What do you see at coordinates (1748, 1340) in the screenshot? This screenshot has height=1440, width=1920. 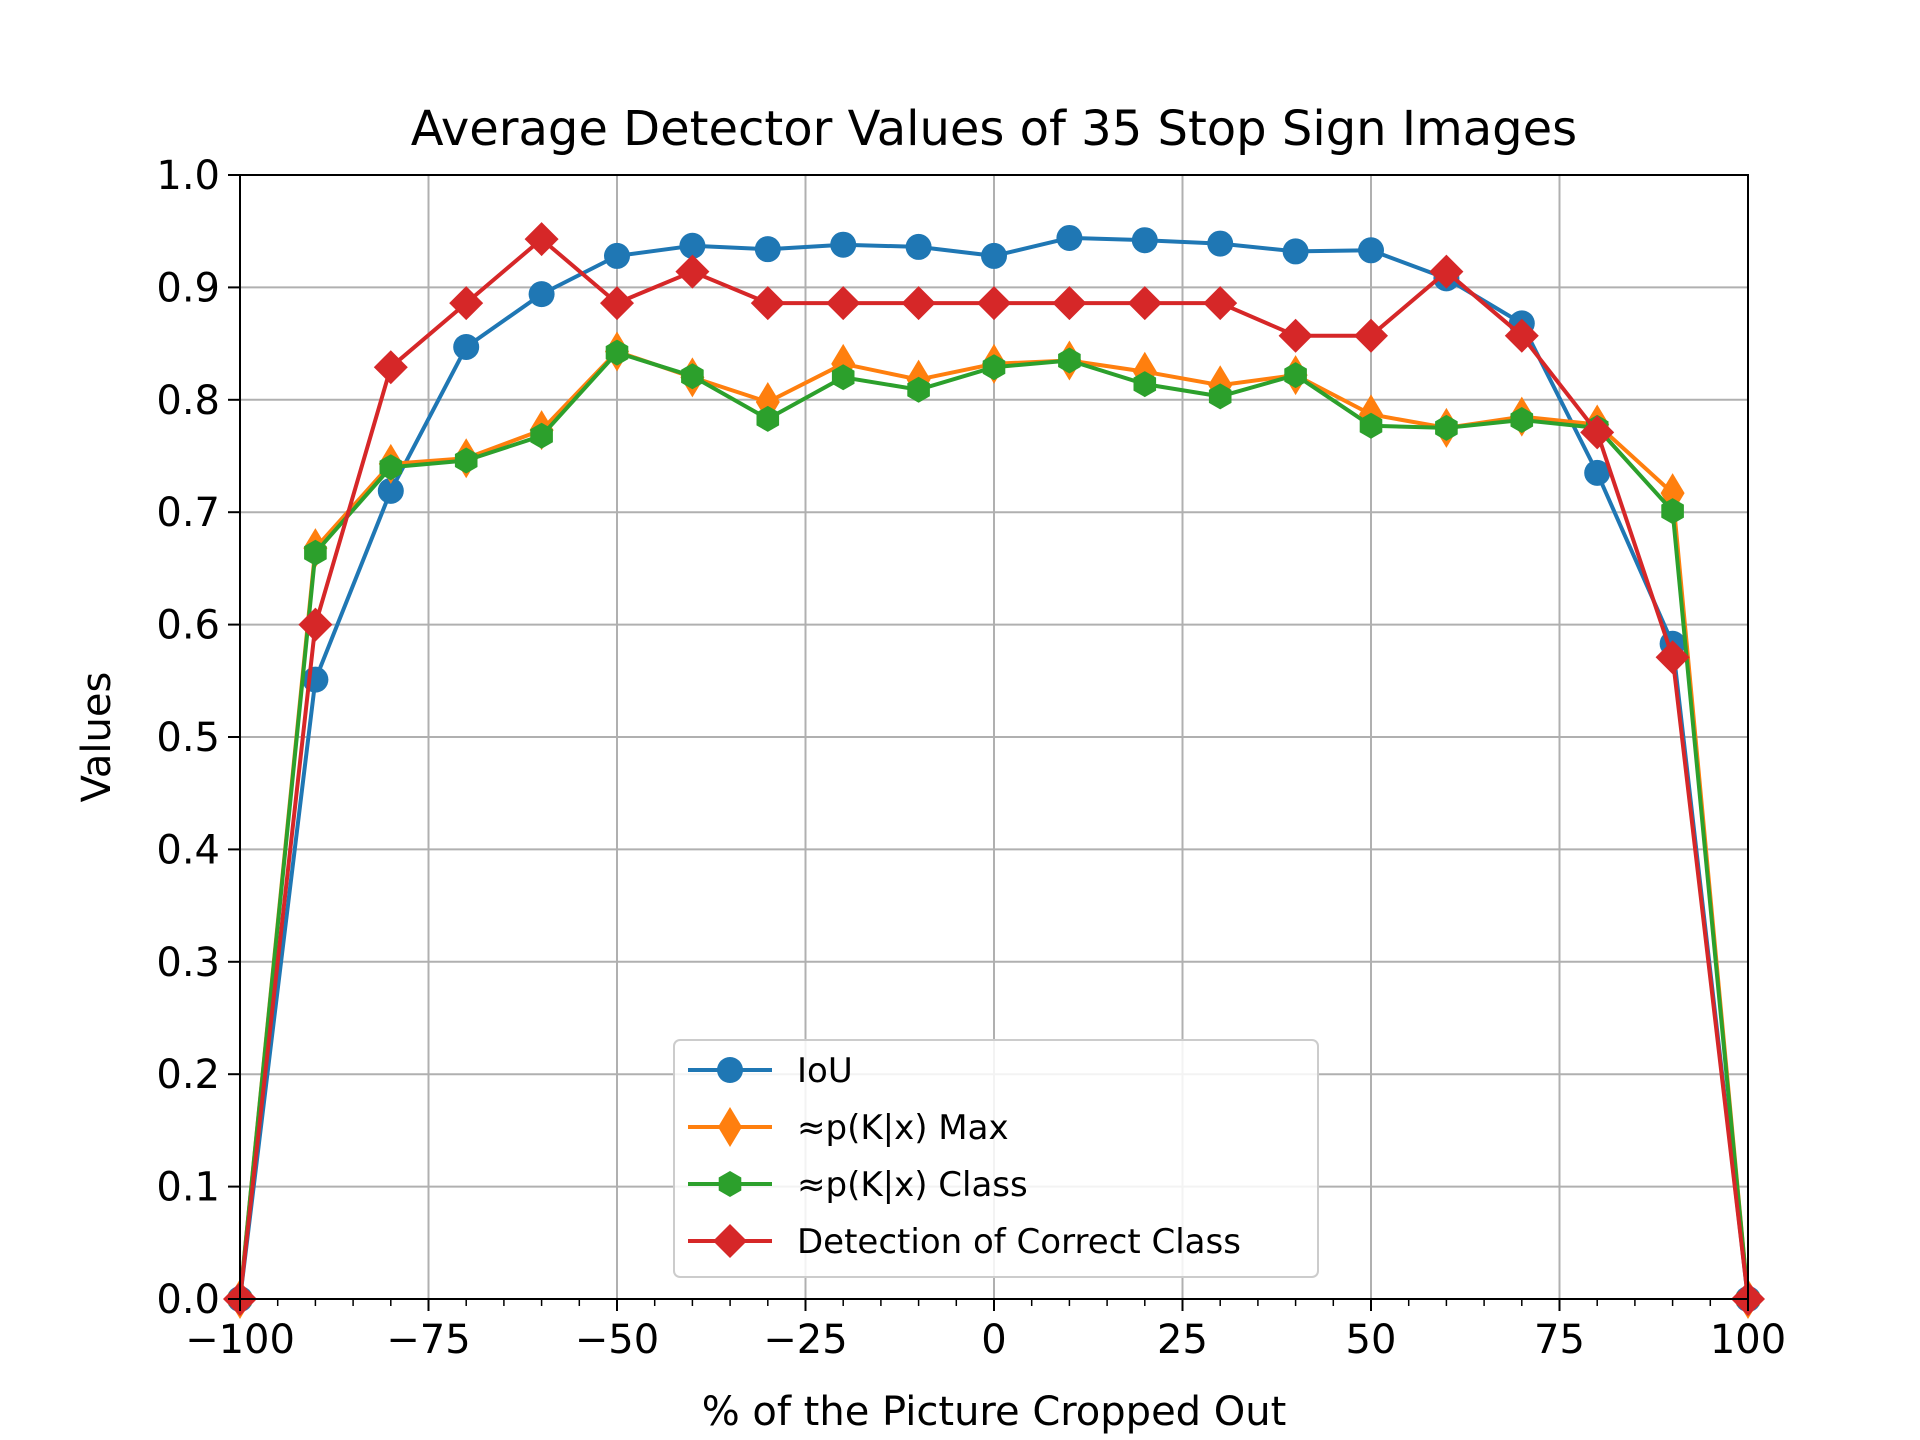 I see `x-tick-label: 100` at bounding box center [1748, 1340].